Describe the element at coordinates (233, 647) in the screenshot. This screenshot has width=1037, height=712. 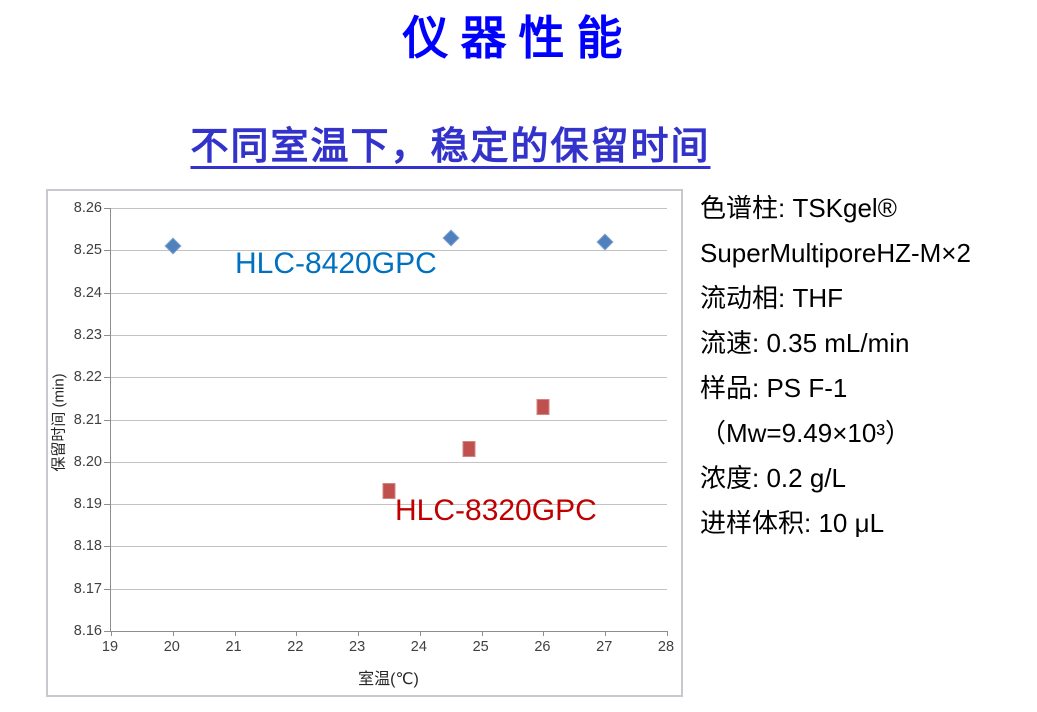
I see `x-tick-label: 21` at that location.